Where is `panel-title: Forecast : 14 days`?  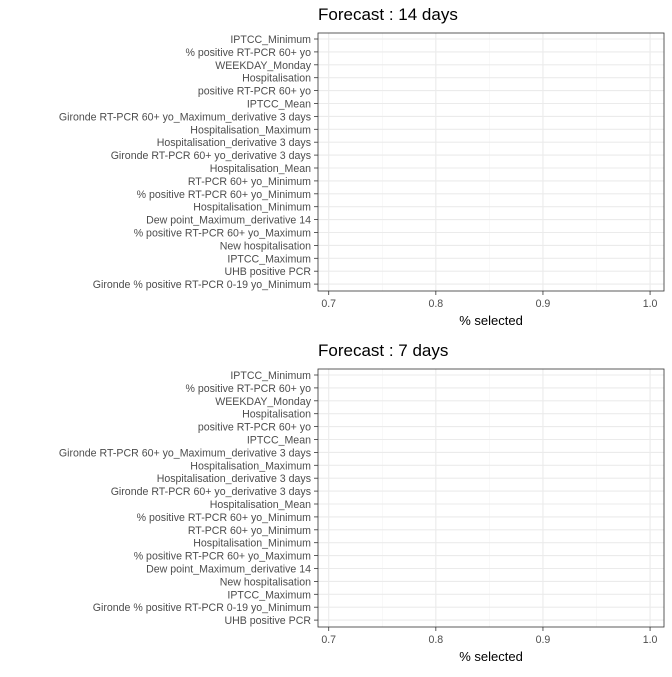
panel-title: Forecast : 14 days is located at coordinates (388, 14).